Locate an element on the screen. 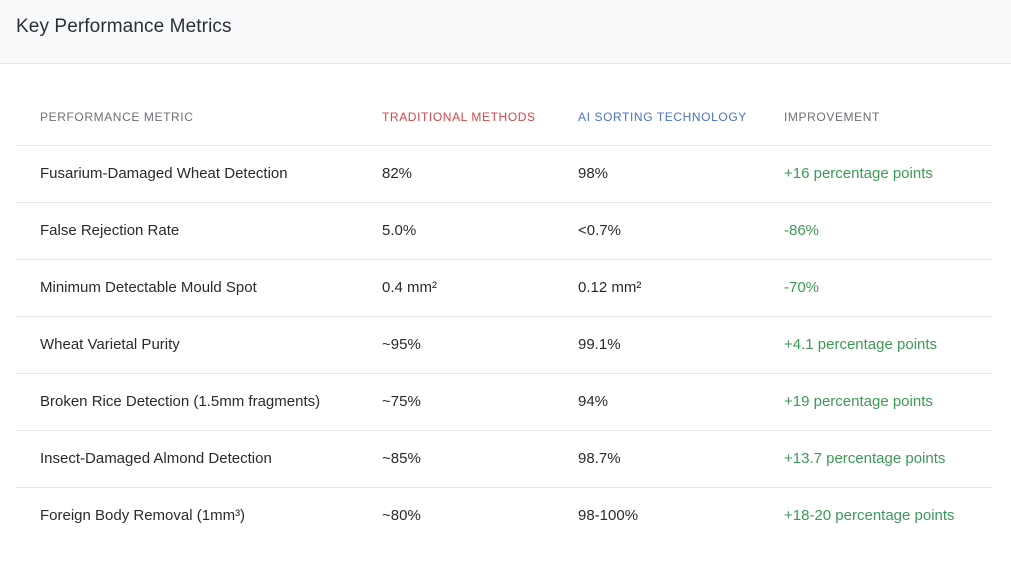 This screenshot has width=1011, height=562. header-ai-sorting: AI SORTING TECHNOLOGY is located at coordinates (657, 118).